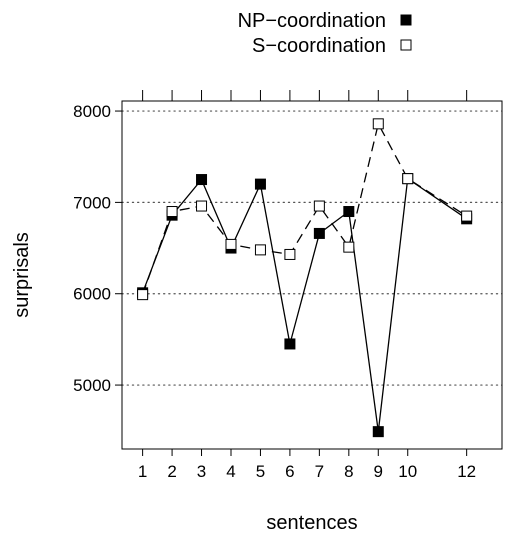 This screenshot has height=533, width=517. What do you see at coordinates (260, 471) in the screenshot?
I see `x-tick-label-5: 5` at bounding box center [260, 471].